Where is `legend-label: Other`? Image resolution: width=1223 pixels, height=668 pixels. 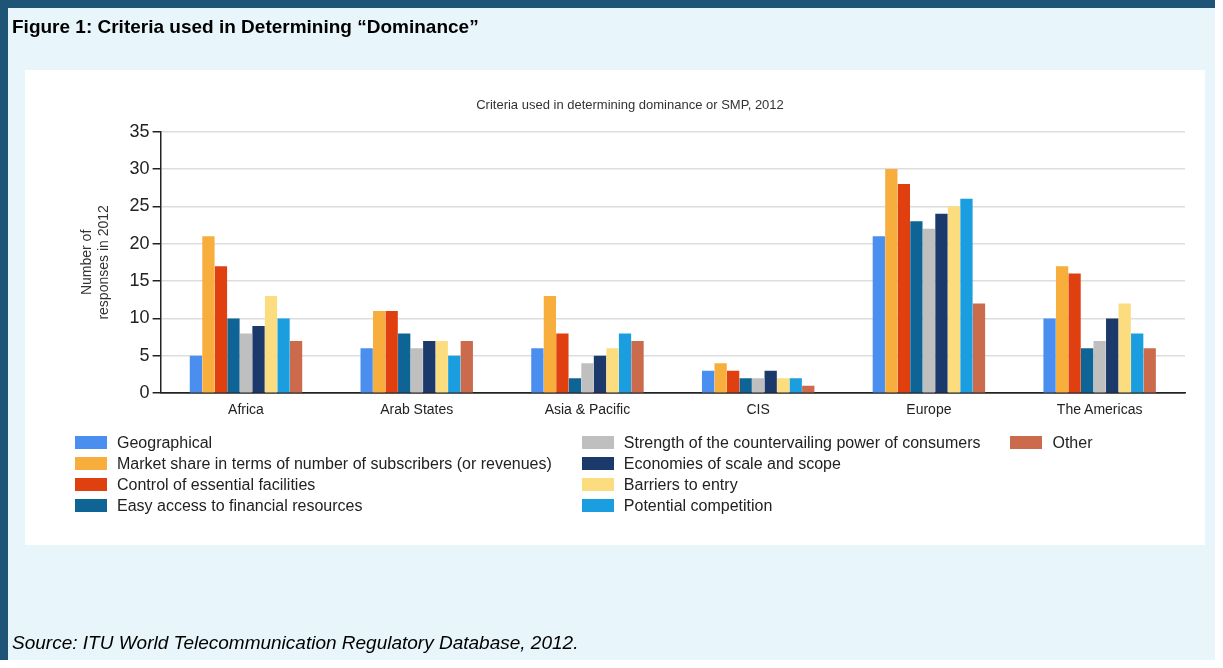
legend-label: Other is located at coordinates (1072, 442).